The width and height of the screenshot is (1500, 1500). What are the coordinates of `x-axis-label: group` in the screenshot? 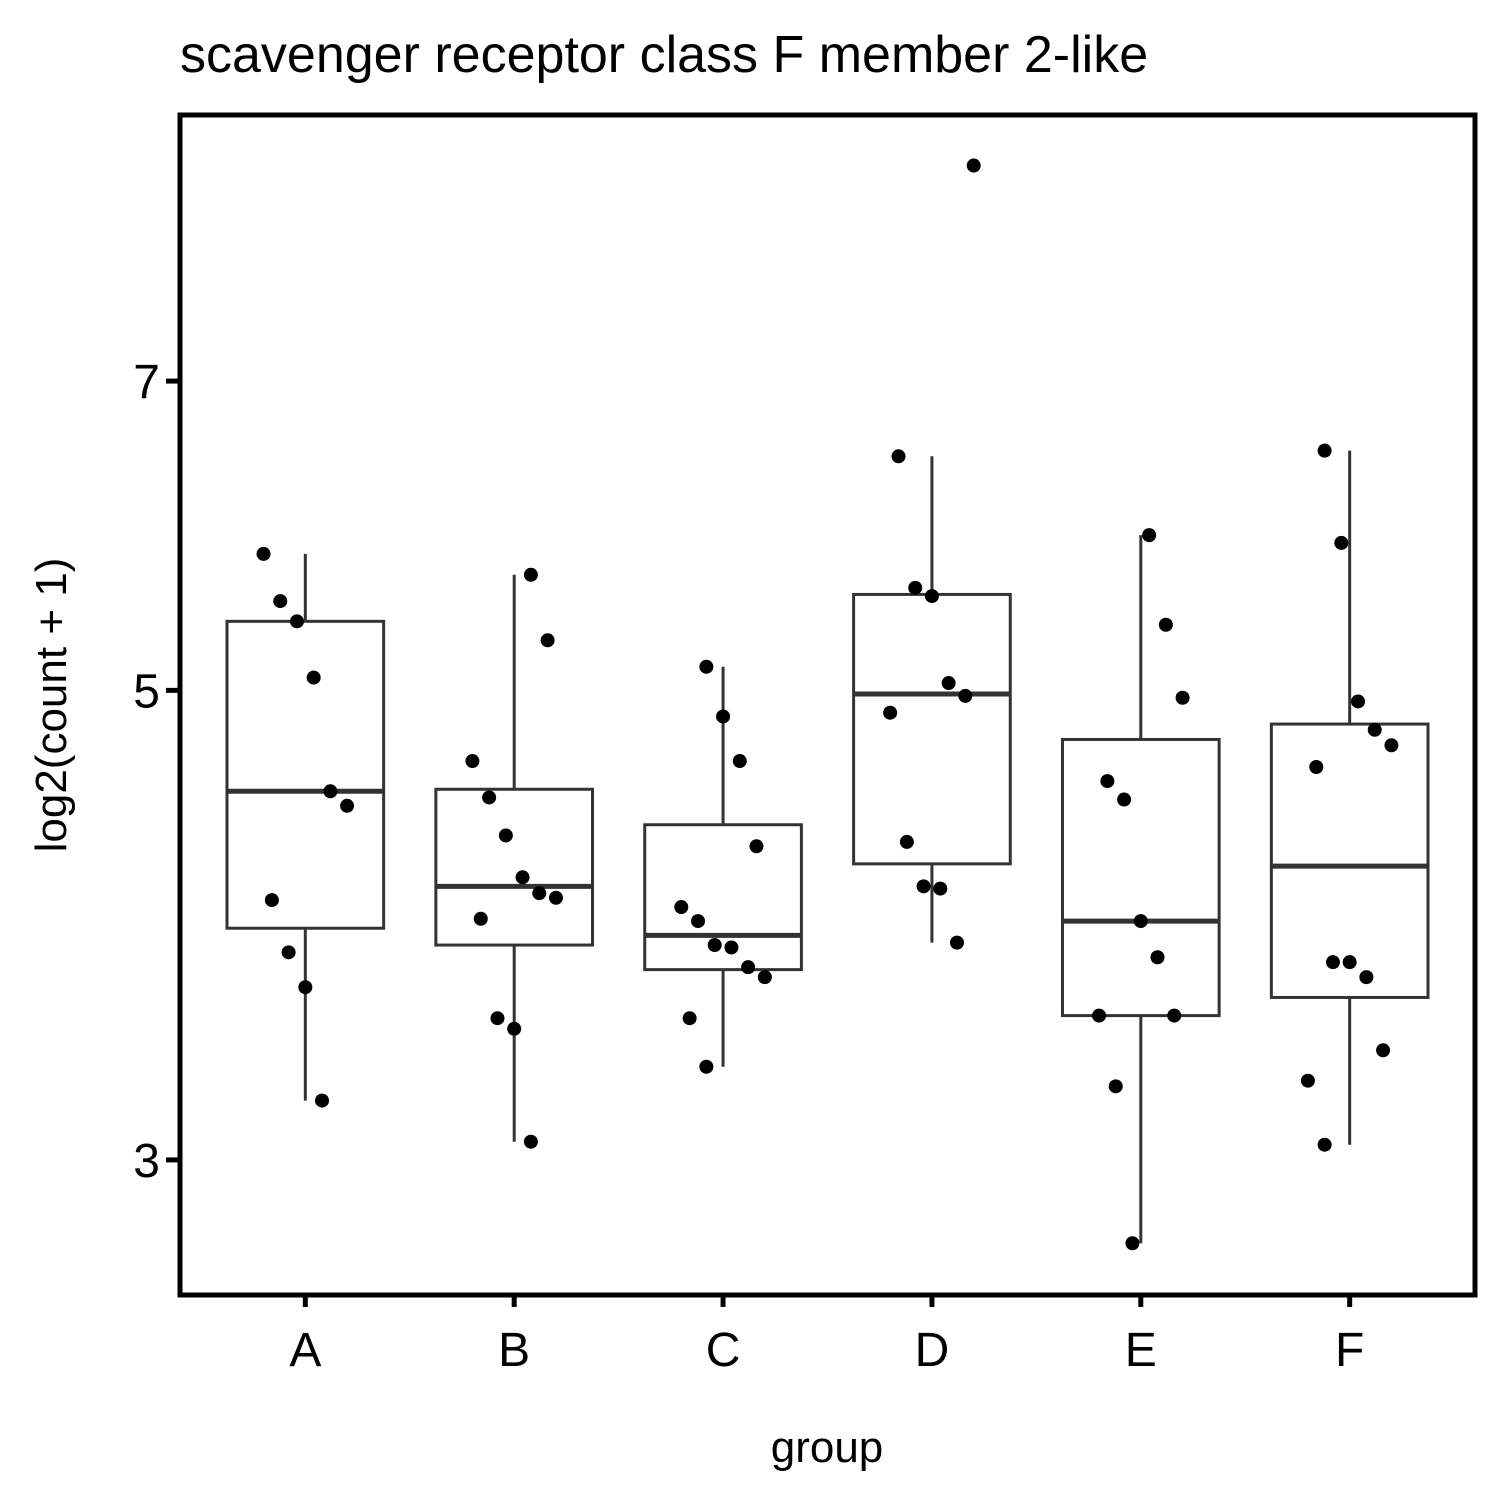 It's located at (827, 1447).